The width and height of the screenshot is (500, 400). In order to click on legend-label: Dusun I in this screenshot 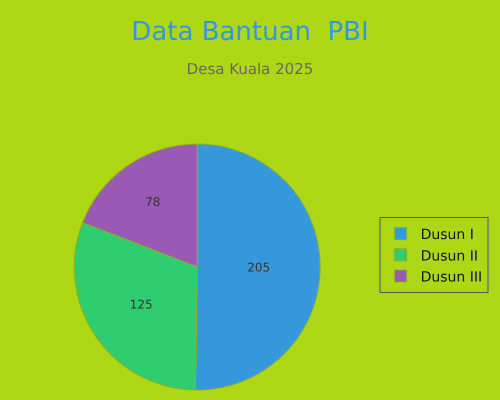, I will do `click(447, 235)`.